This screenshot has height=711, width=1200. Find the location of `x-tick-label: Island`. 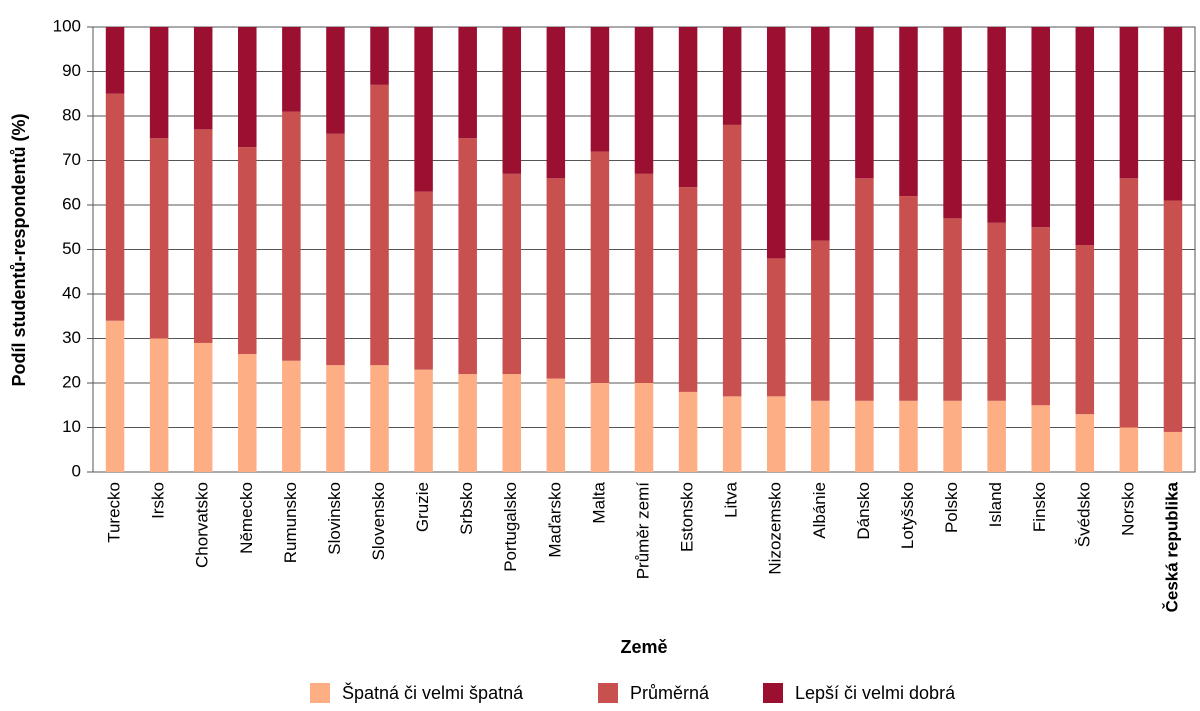

x-tick-label: Island is located at coordinates (995, 504).